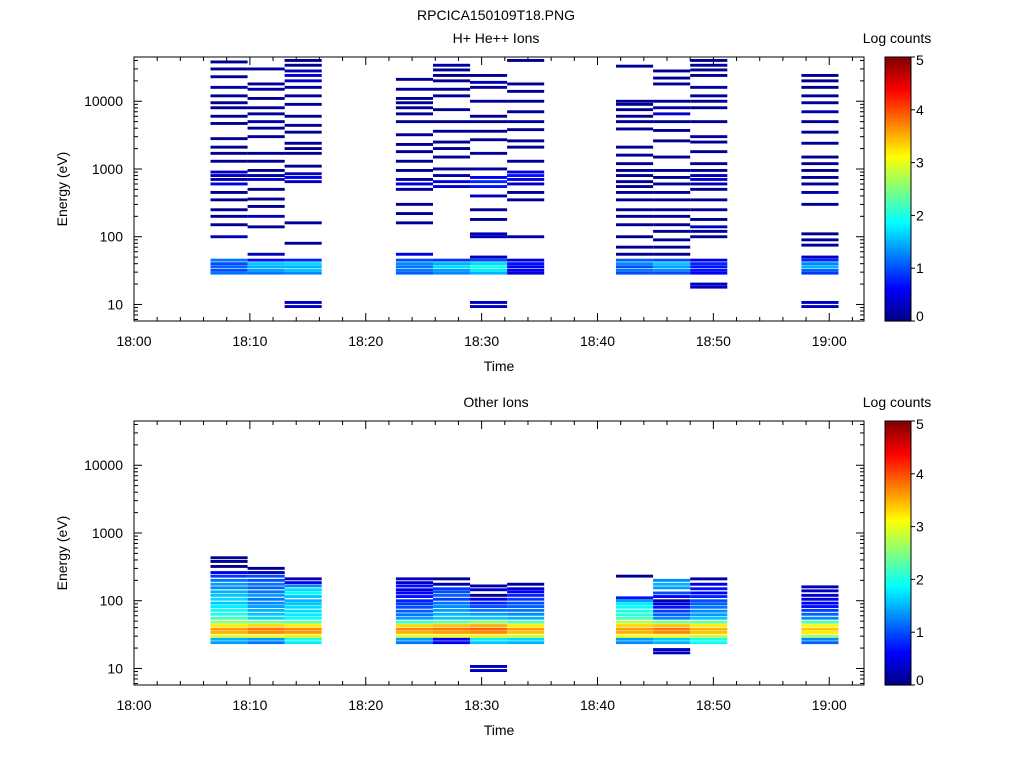 Image resolution: width=1024 pixels, height=773 pixels. I want to click on y-tick-label: 10, so click(115, 304).